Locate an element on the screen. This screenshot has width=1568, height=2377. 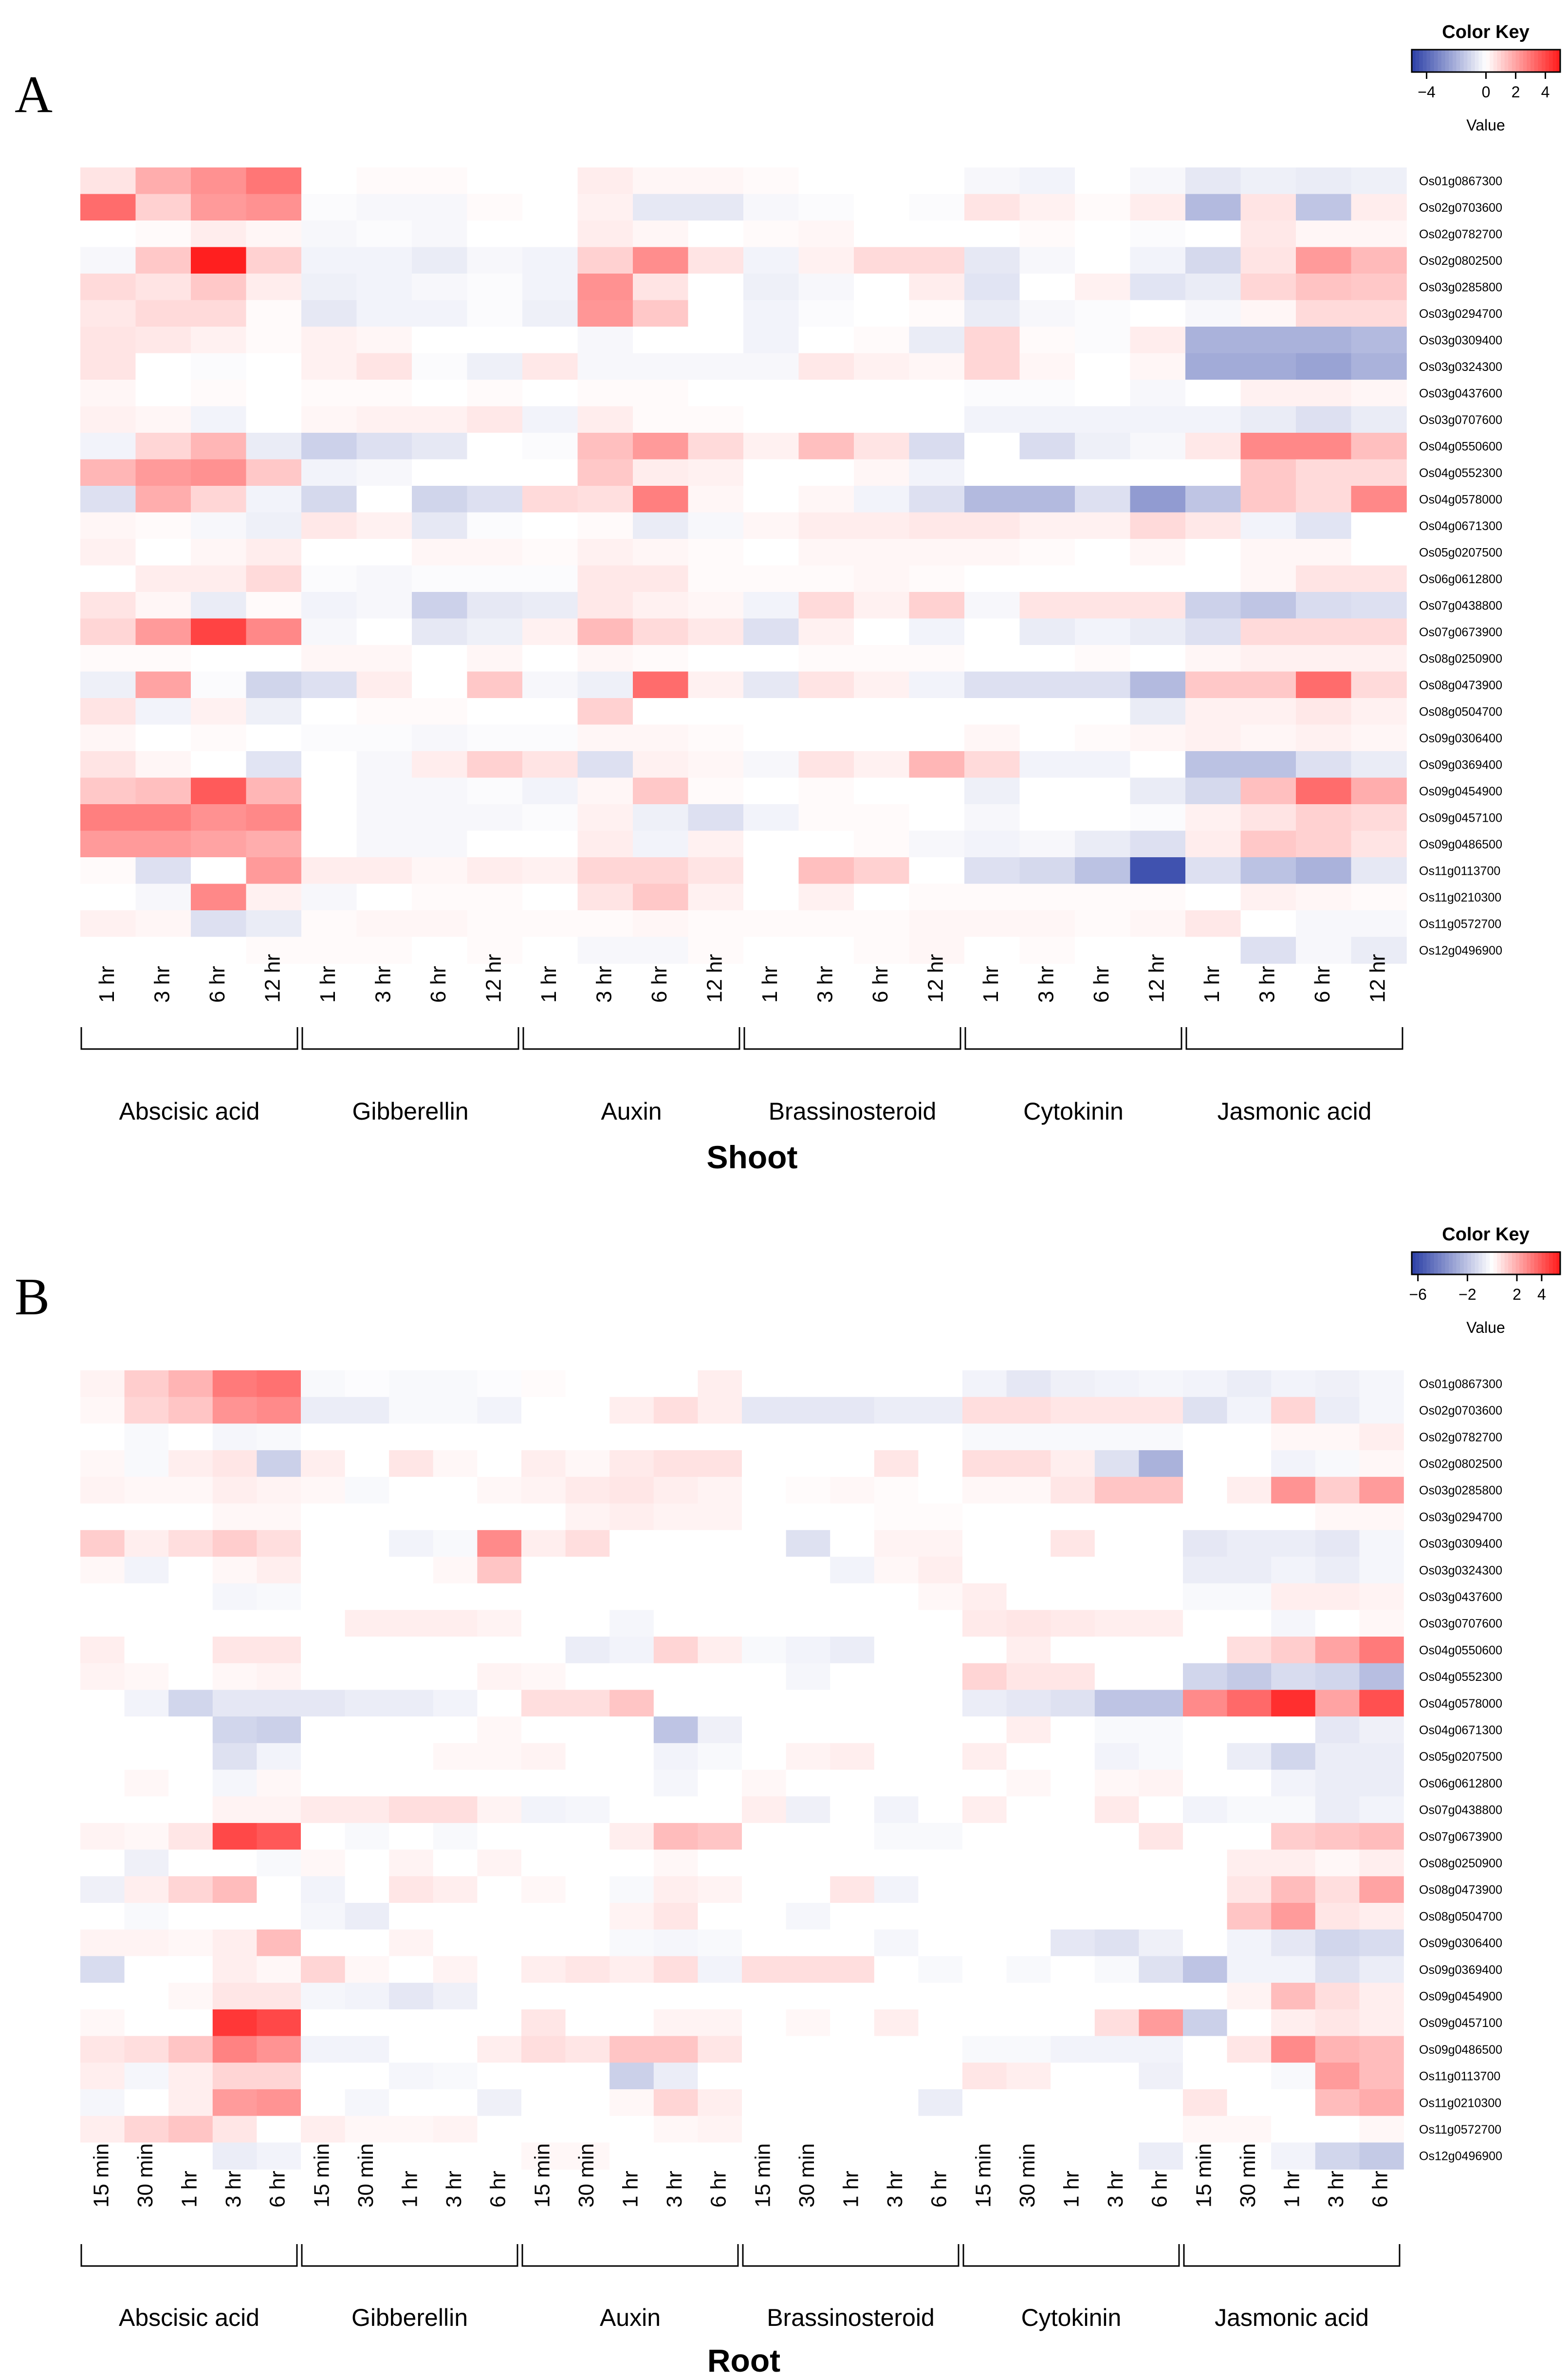
gene-label: Os03g0324300 is located at coordinates (1460, 367).